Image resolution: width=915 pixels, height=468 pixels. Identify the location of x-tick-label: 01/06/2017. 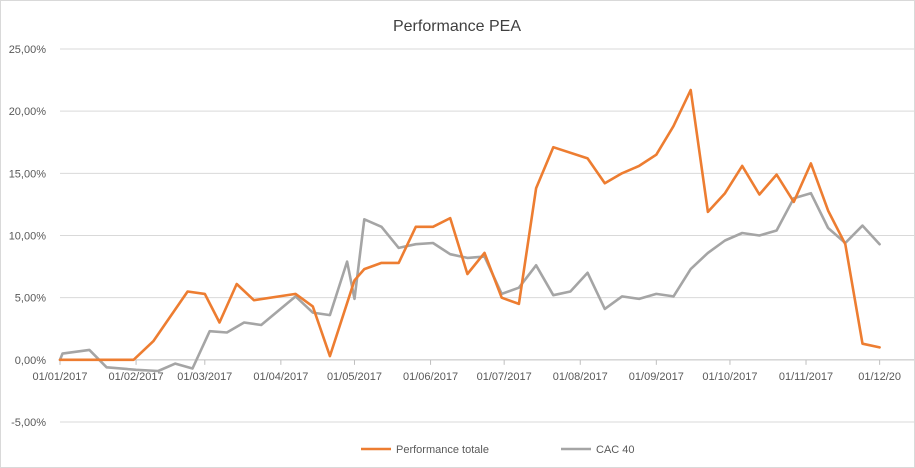
(430, 377).